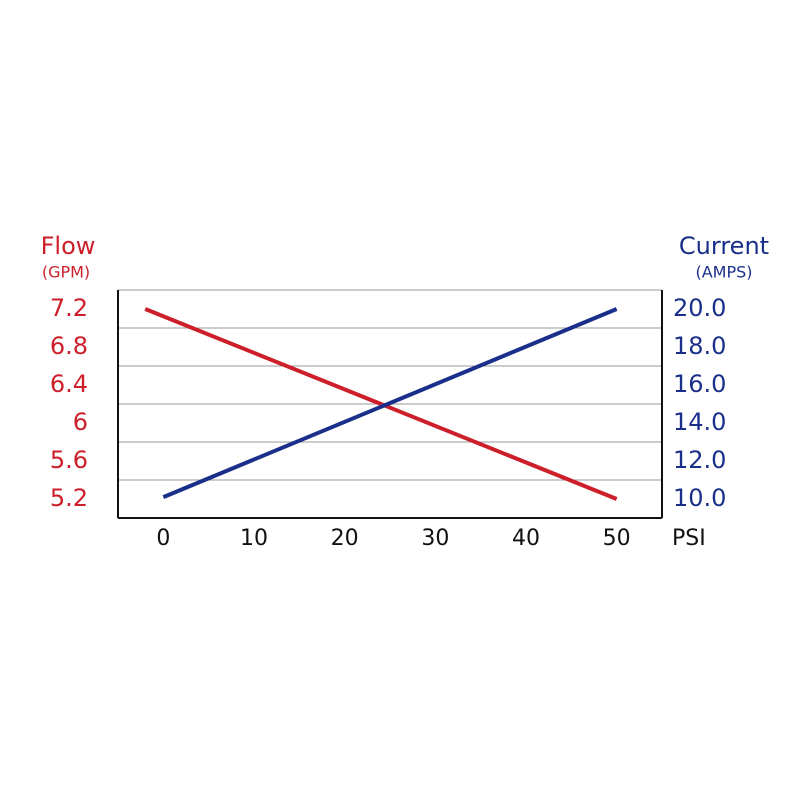  Describe the element at coordinates (80, 422) in the screenshot. I see `y-tick-label: 6` at that location.